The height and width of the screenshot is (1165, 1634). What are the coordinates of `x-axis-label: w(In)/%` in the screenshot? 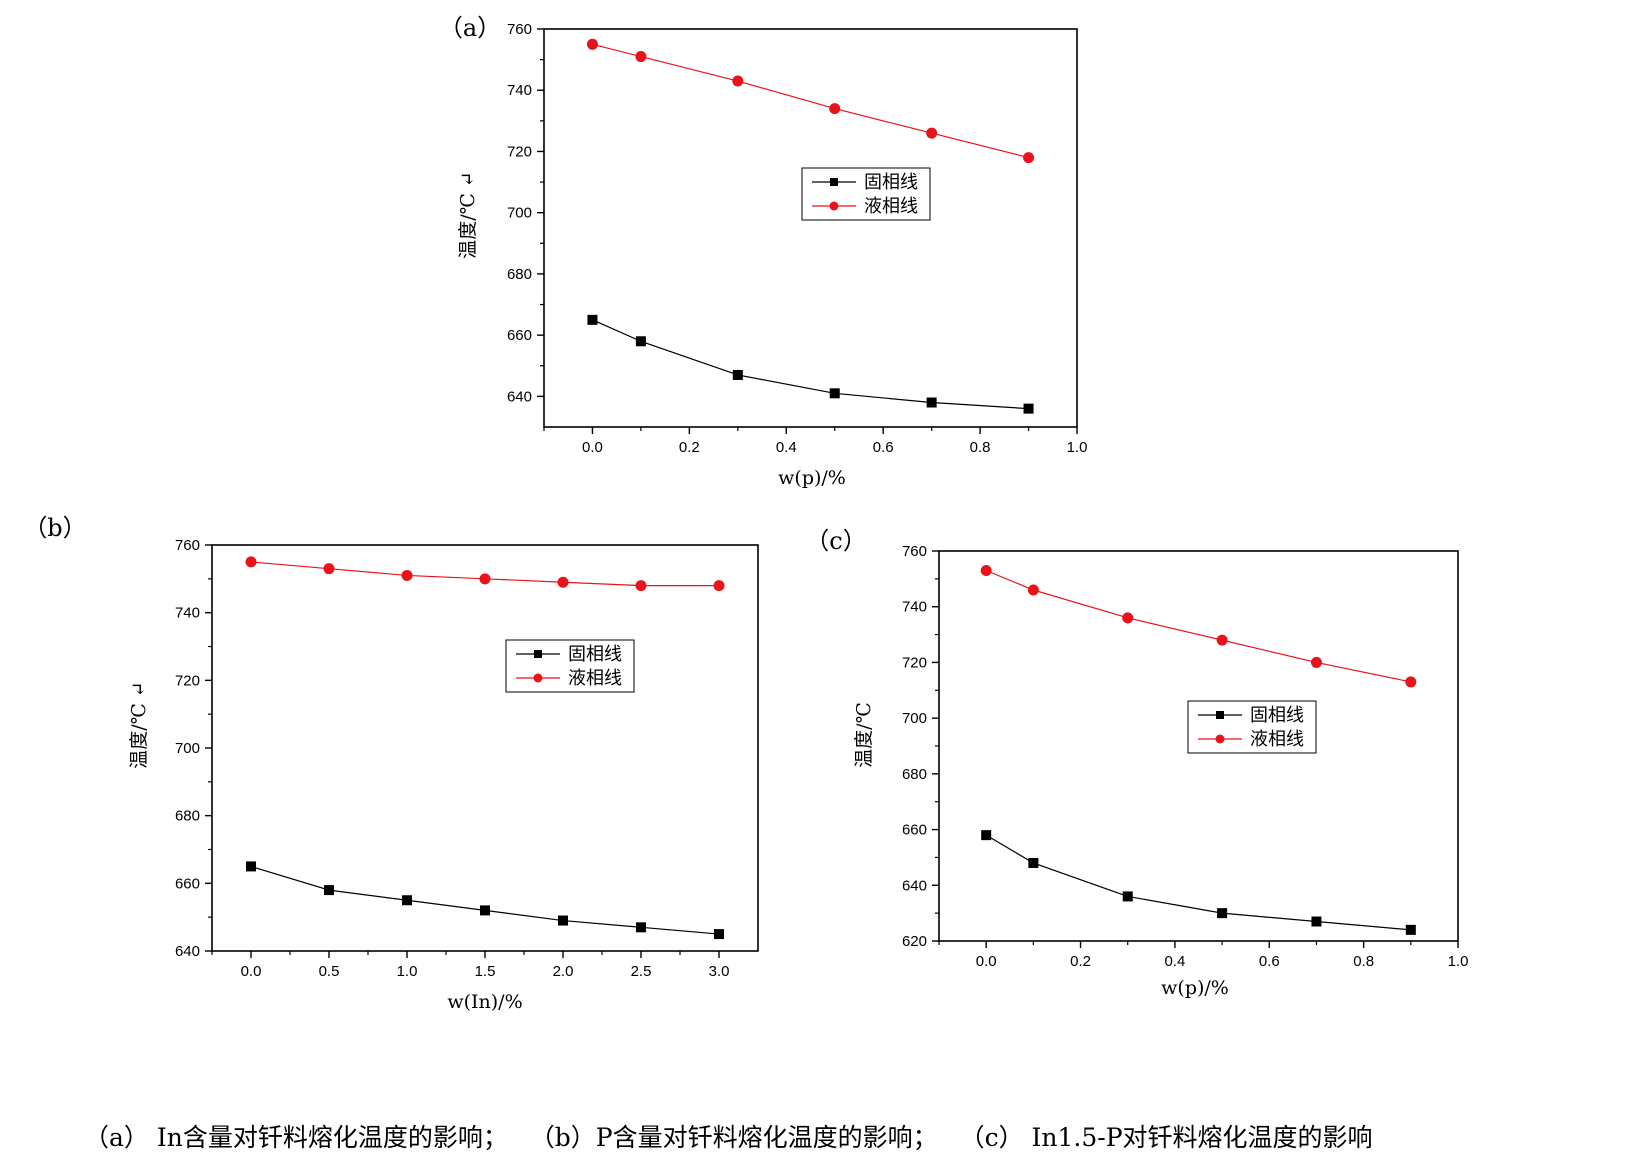 It's located at (484, 1002).